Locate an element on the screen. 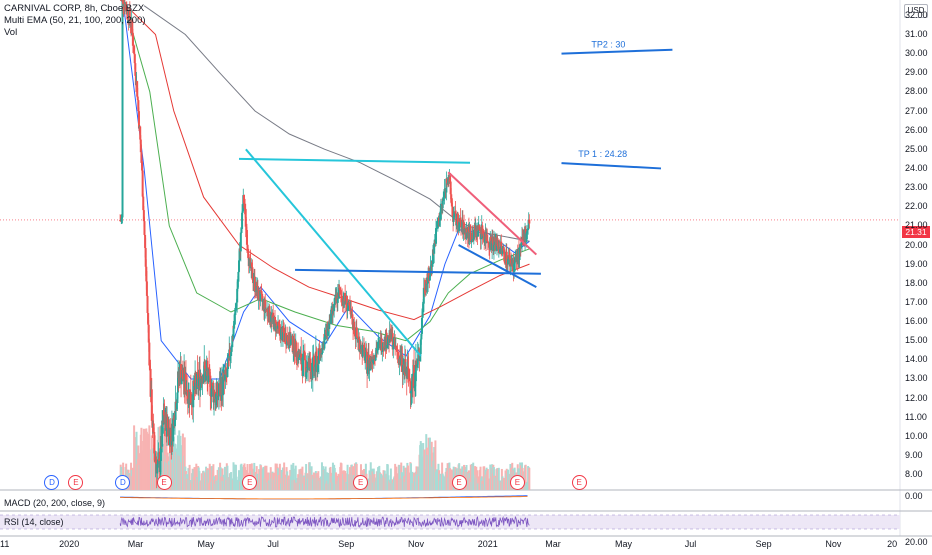  time-axis-tick: Sep is located at coordinates (346, 544).